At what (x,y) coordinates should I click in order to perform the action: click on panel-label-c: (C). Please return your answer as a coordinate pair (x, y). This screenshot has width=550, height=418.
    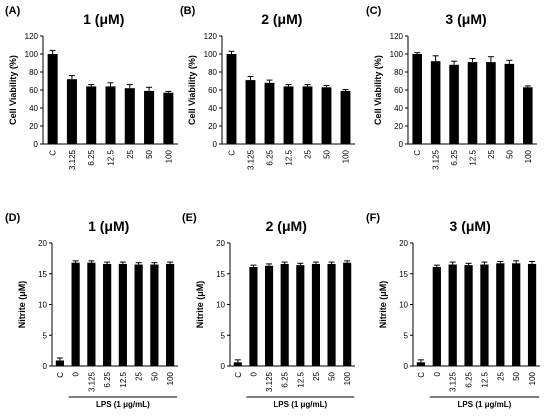
    Looking at the image, I should click on (374, 11).